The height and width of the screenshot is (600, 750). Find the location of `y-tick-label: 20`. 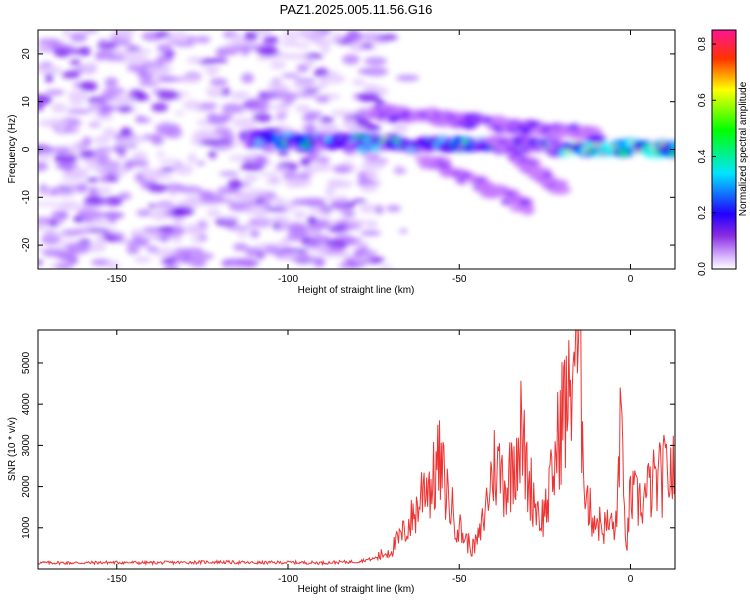

y-tick-label: 20 is located at coordinates (26, 54).